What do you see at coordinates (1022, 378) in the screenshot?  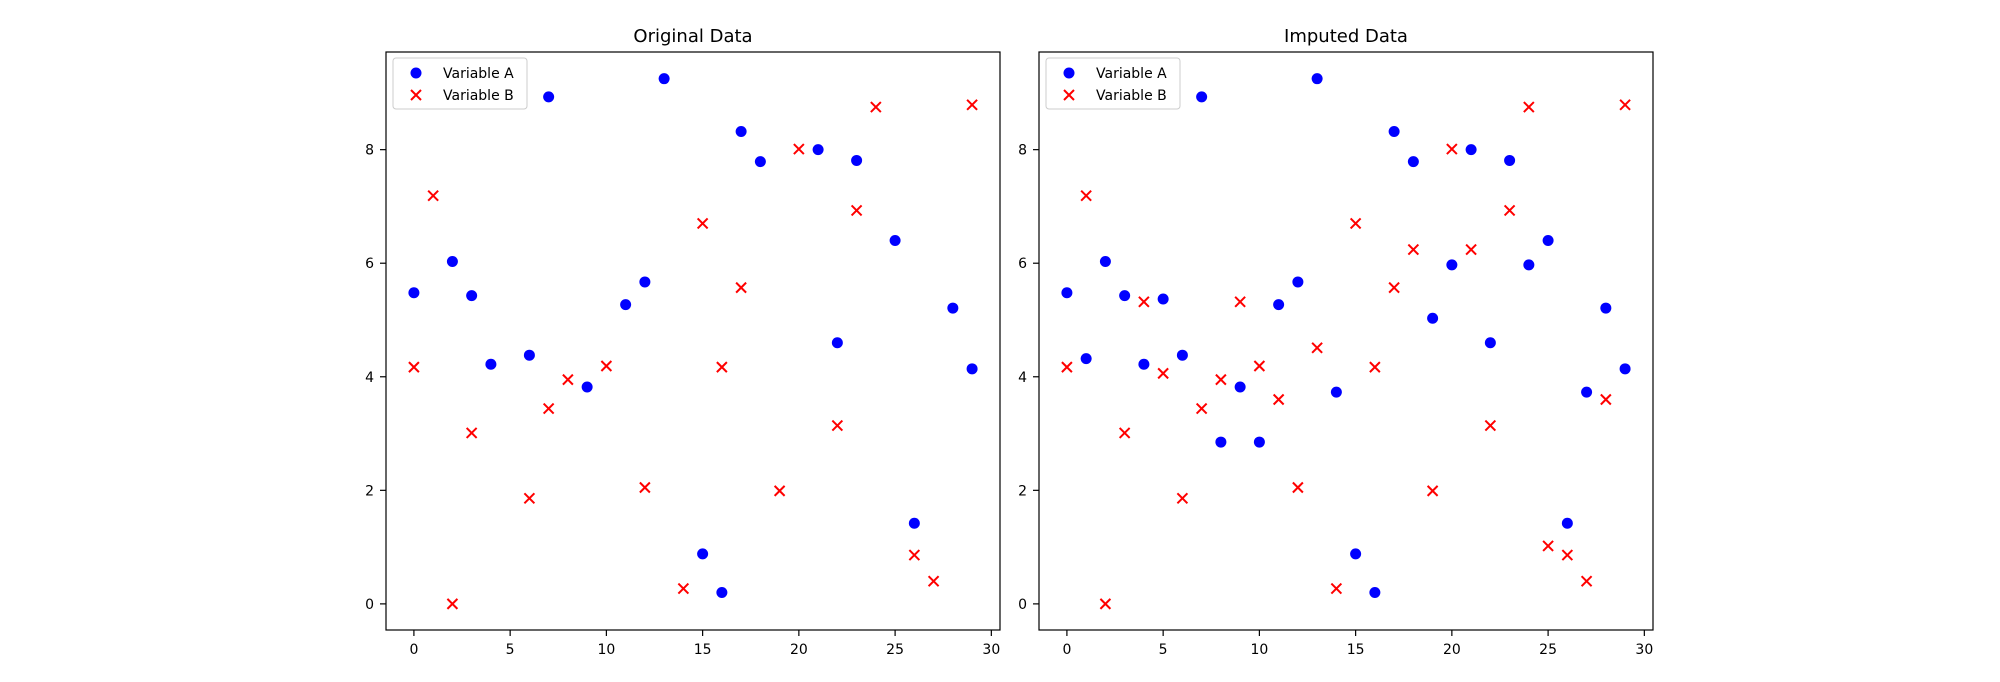 I see `y-tick-label: 4` at bounding box center [1022, 378].